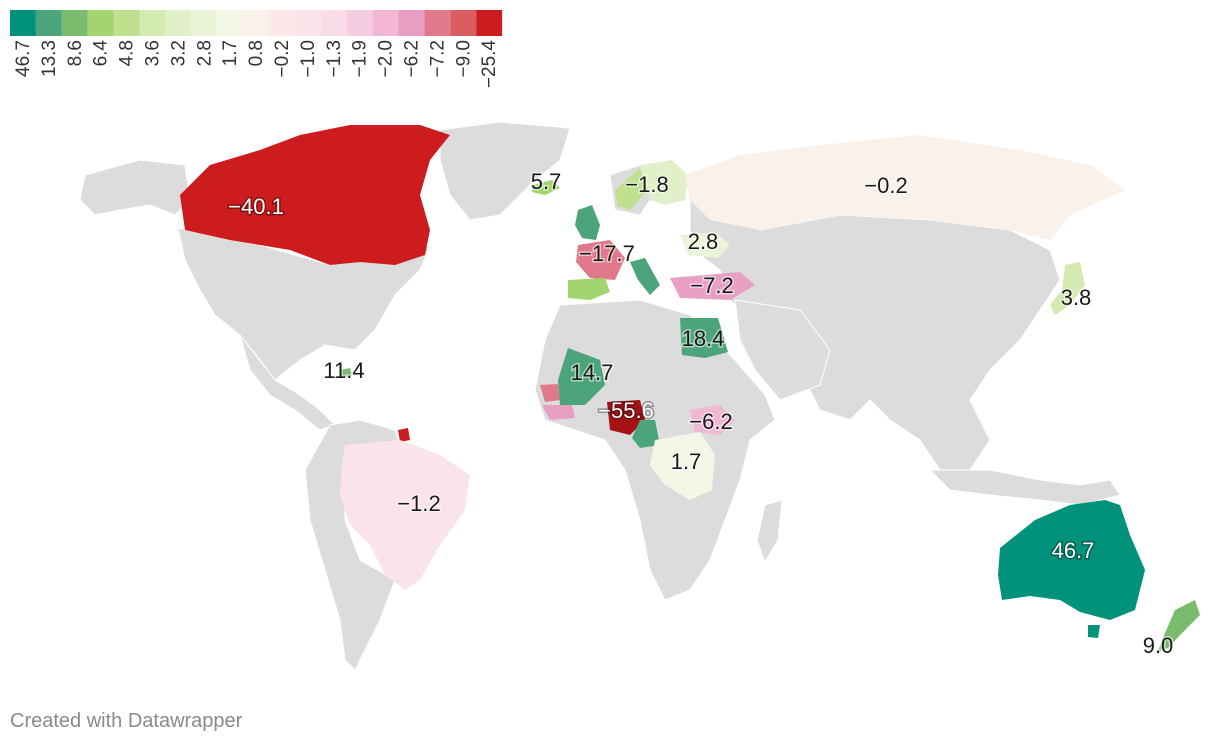 The image size is (1220, 748). What do you see at coordinates (1158, 645) in the screenshot?
I see `label-new-zealand: 9.0` at bounding box center [1158, 645].